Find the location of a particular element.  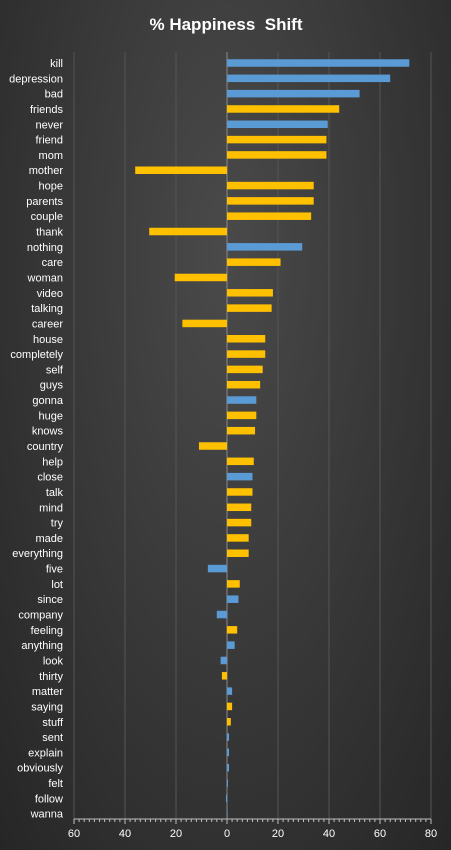

bar-house is located at coordinates (246, 339).